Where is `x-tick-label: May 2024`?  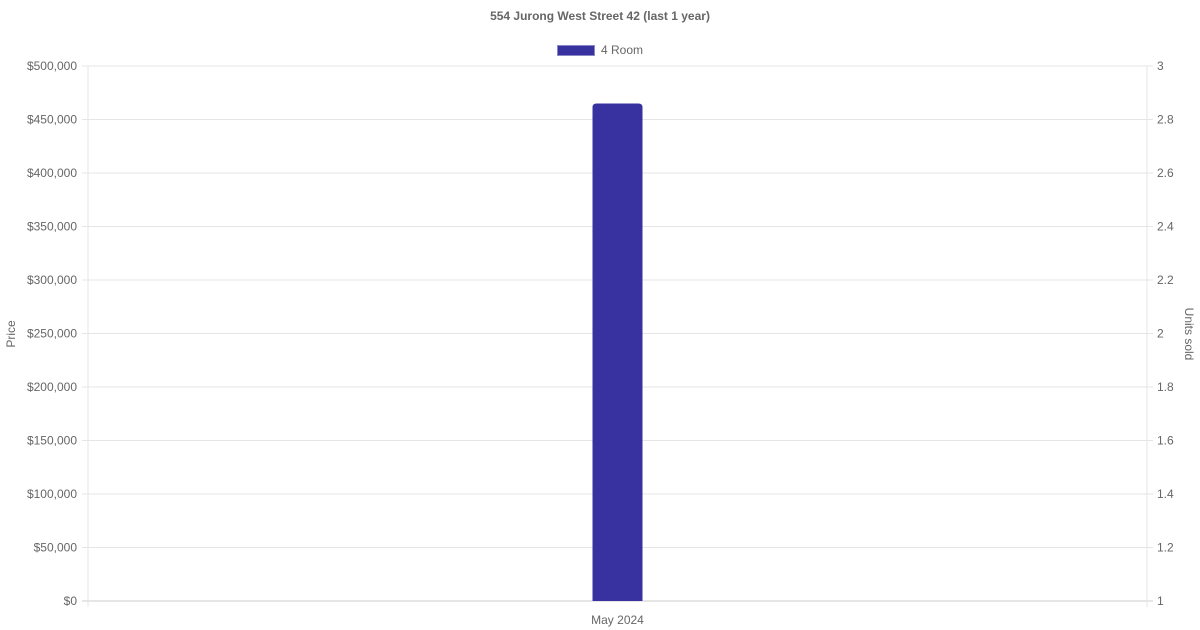 x-tick-label: May 2024 is located at coordinates (617, 620).